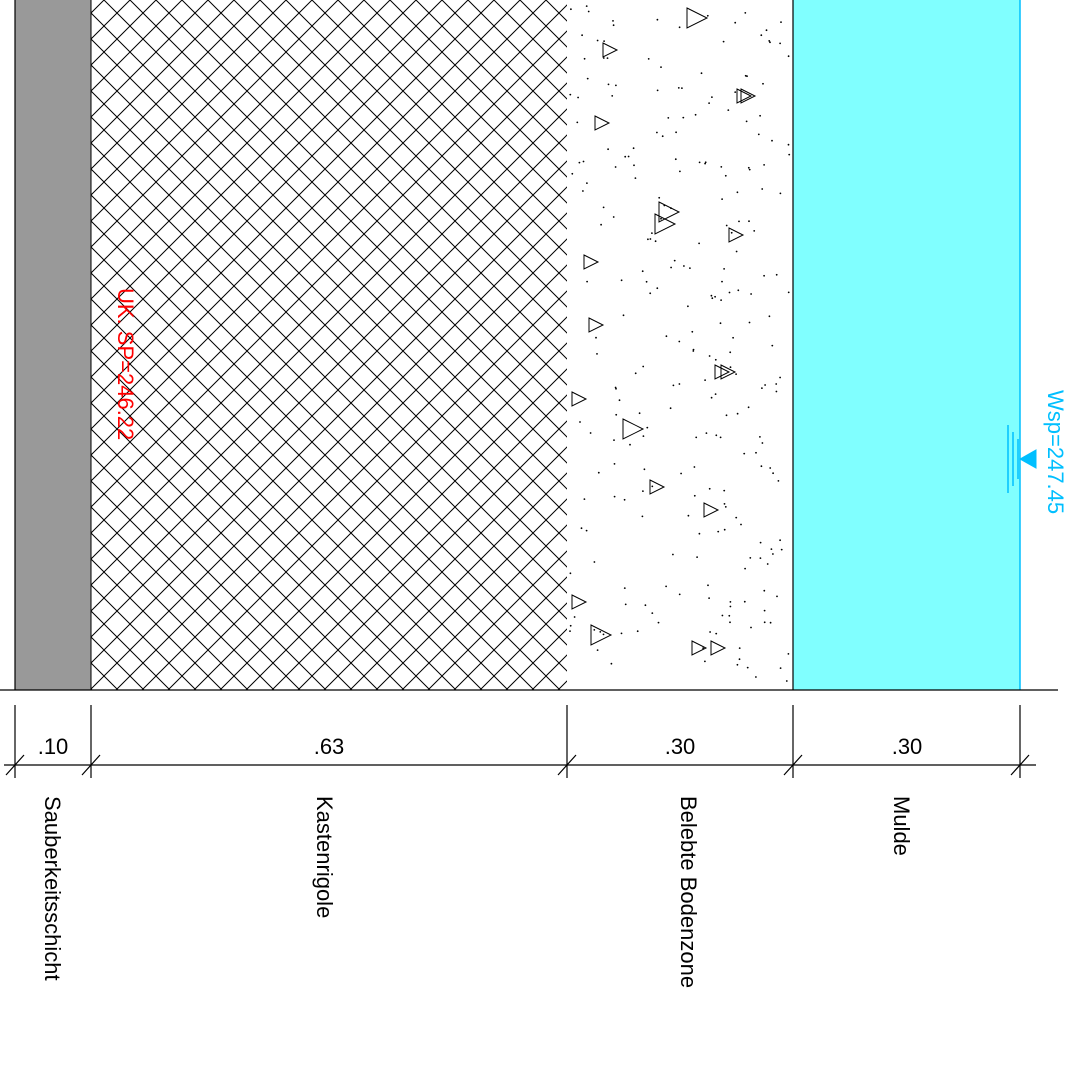 The height and width of the screenshot is (1081, 1080). Describe the element at coordinates (680, 746) in the screenshot. I see `dimension-value-belebte-bodenzone: .30` at that location.